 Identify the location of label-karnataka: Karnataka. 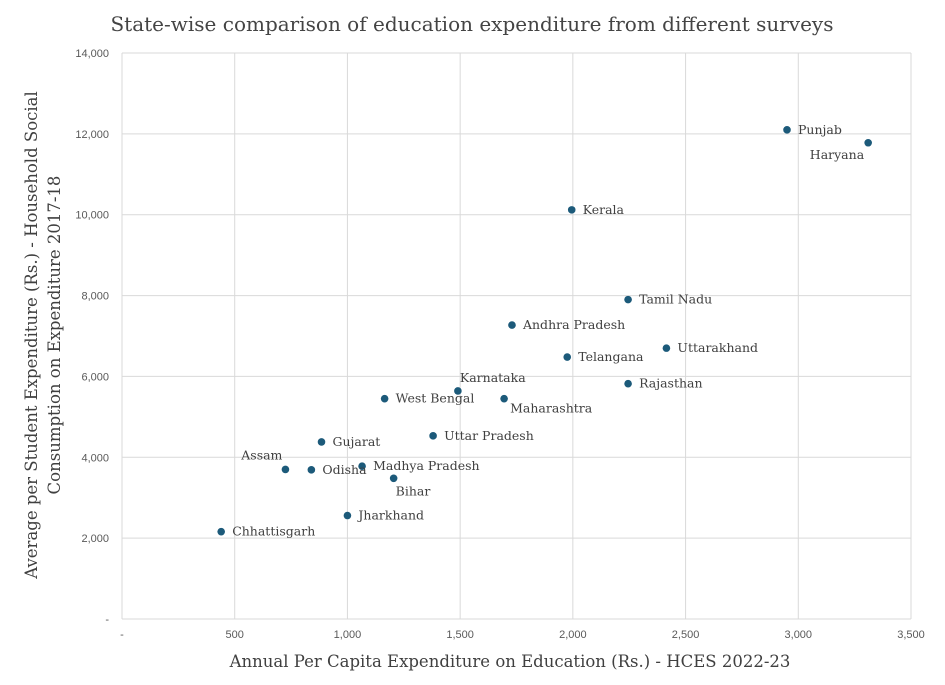
(493, 377).